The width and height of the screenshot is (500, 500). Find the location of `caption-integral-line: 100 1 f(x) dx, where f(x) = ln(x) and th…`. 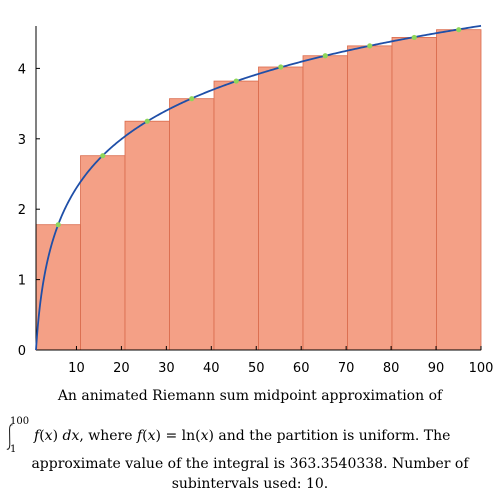

caption-integral-line: 100 1 f(x) dx, where f(x) = ln(x) and th… is located at coordinates (250, 430).